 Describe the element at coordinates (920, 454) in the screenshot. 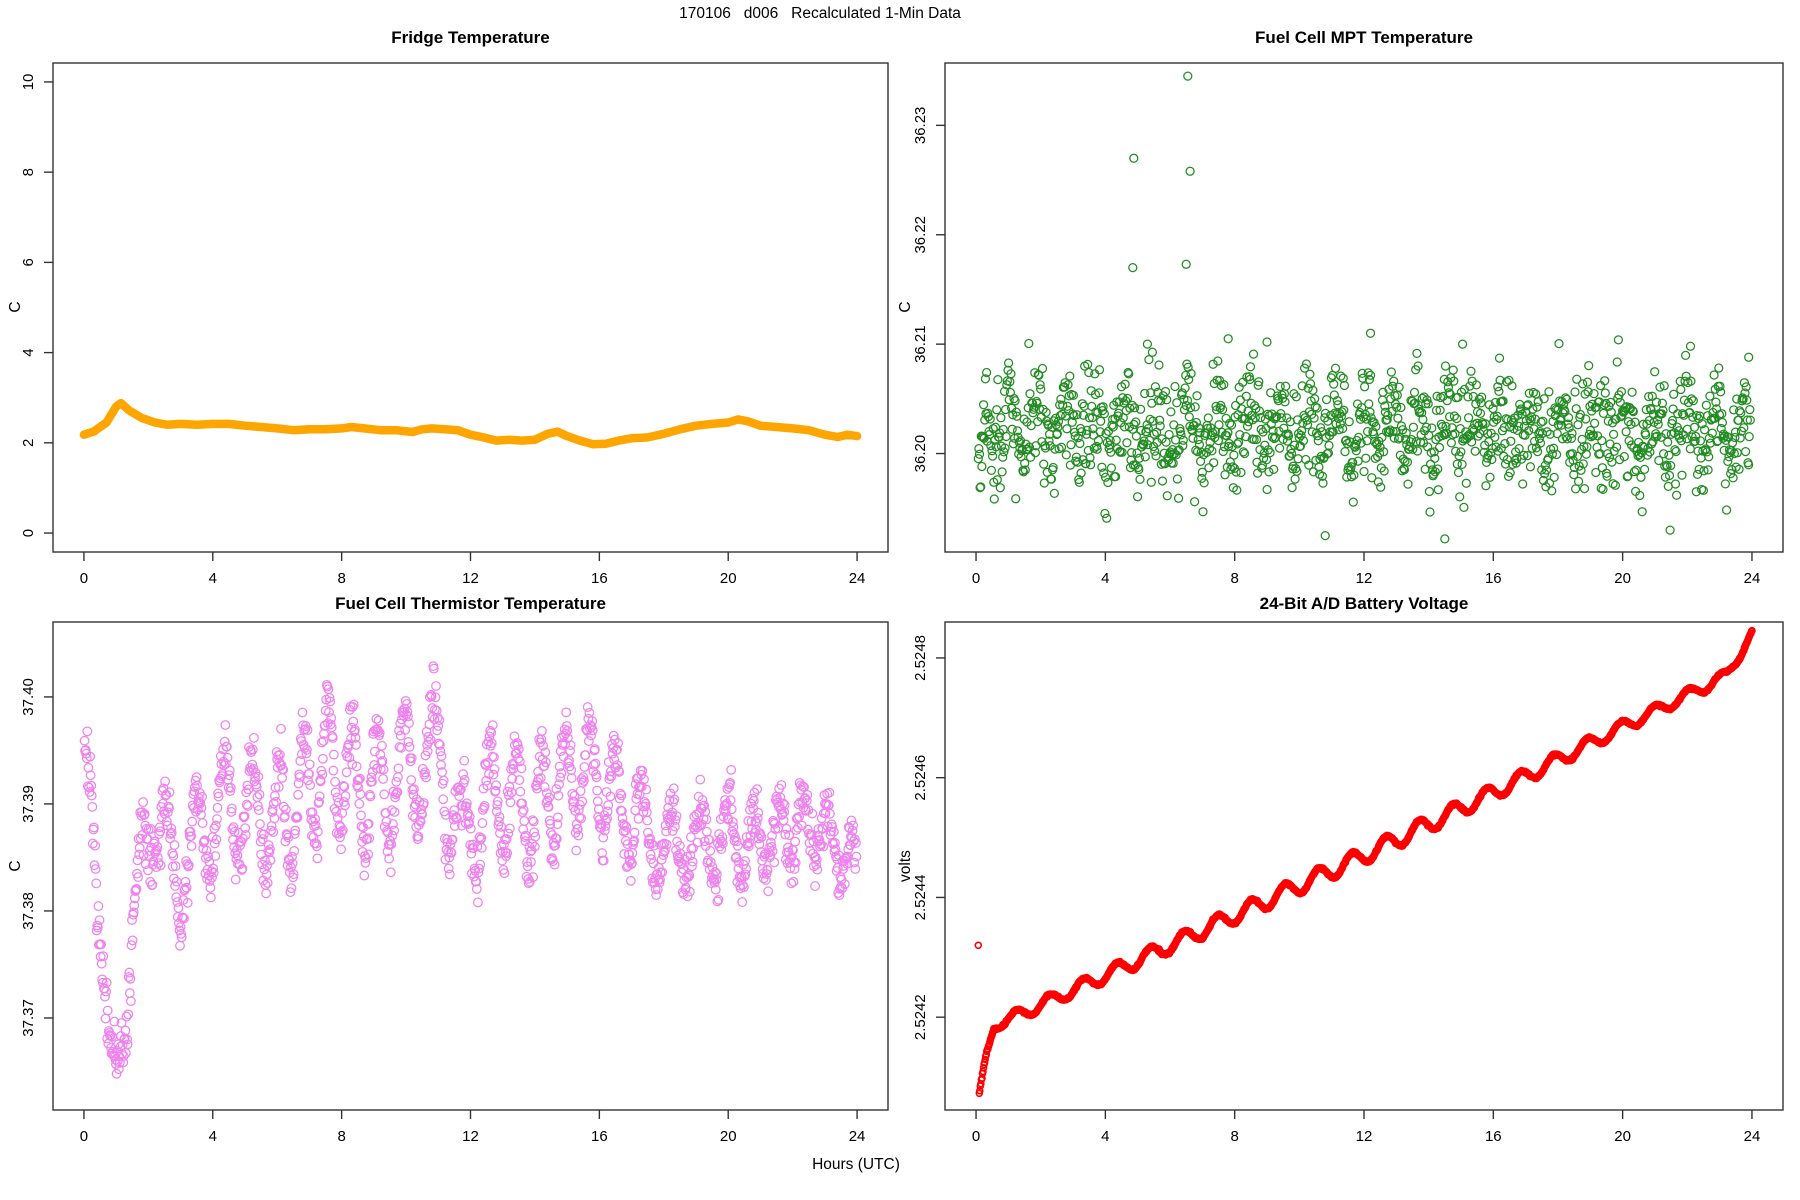

I see `y-tick-label: 36.20` at that location.